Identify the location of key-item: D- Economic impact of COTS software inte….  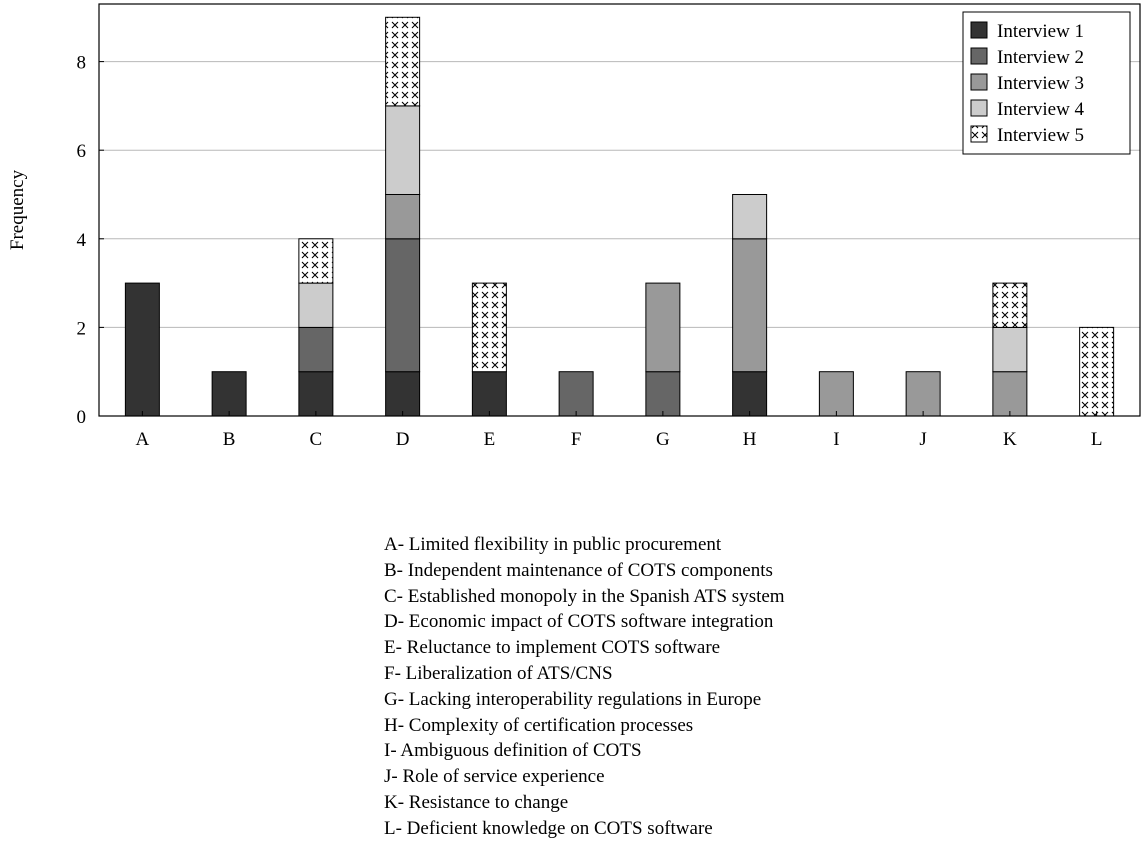
(579, 622).